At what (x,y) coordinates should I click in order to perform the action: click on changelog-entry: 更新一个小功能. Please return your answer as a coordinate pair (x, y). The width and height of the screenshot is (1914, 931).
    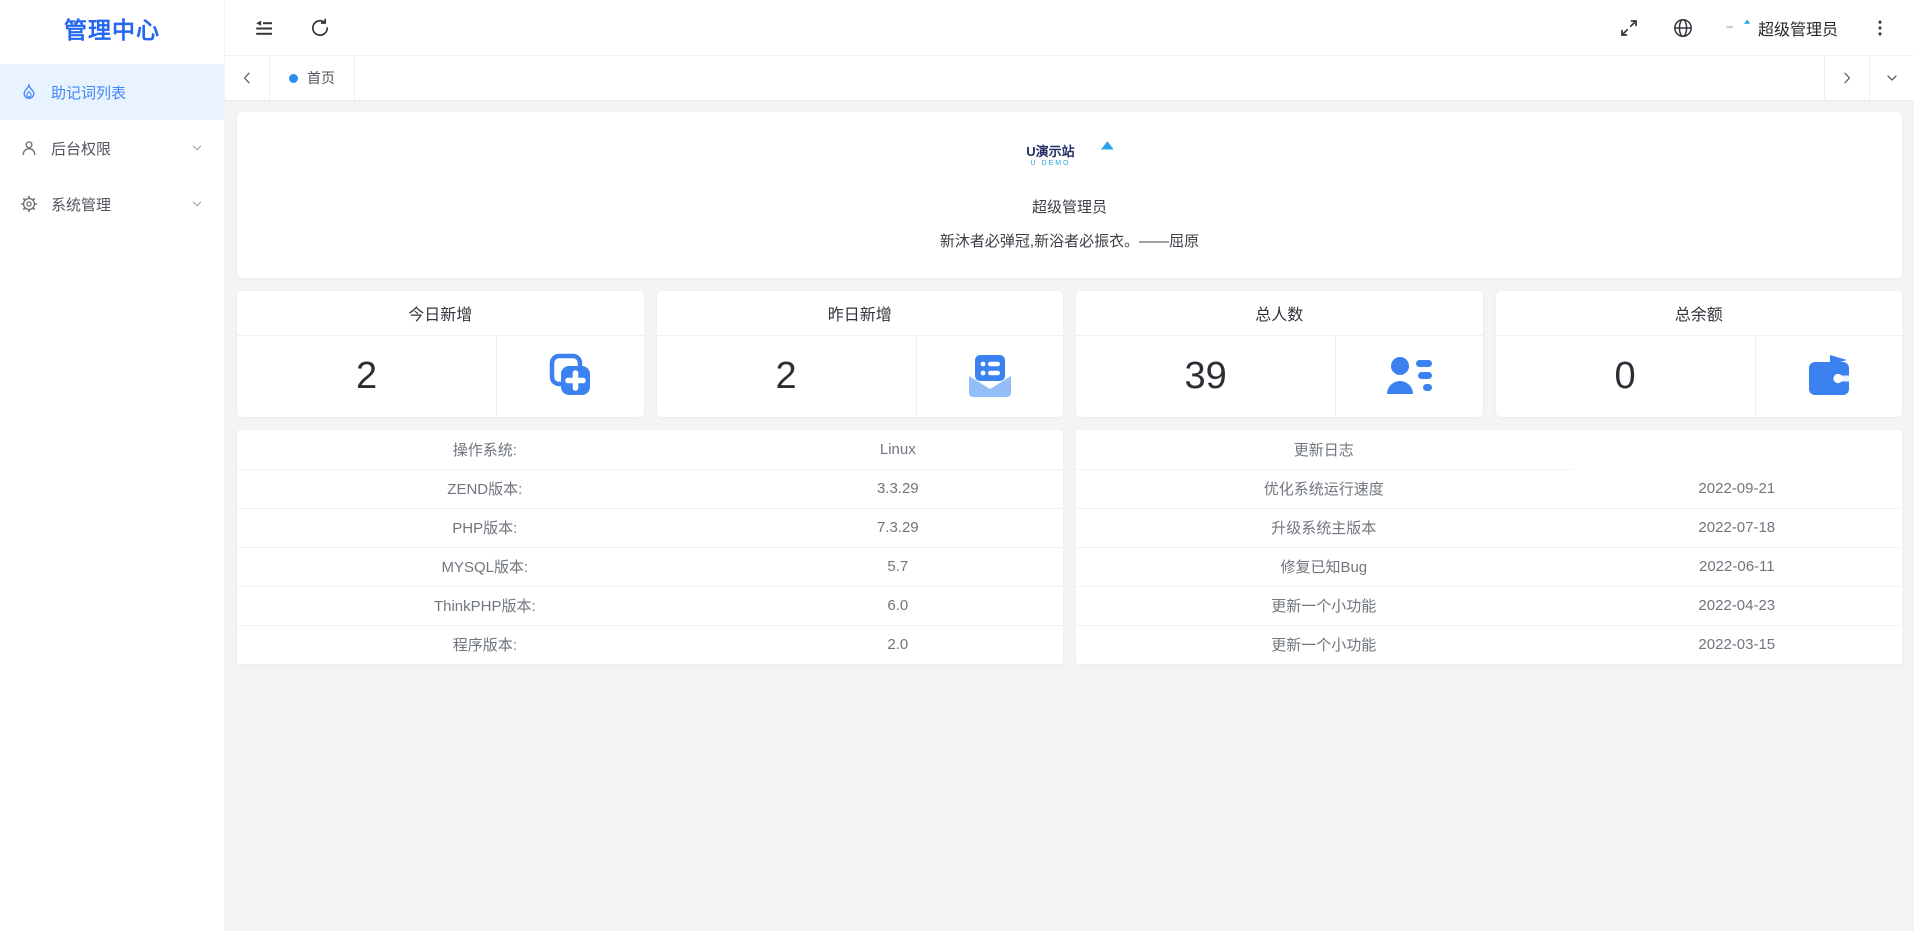
    Looking at the image, I should click on (1324, 606).